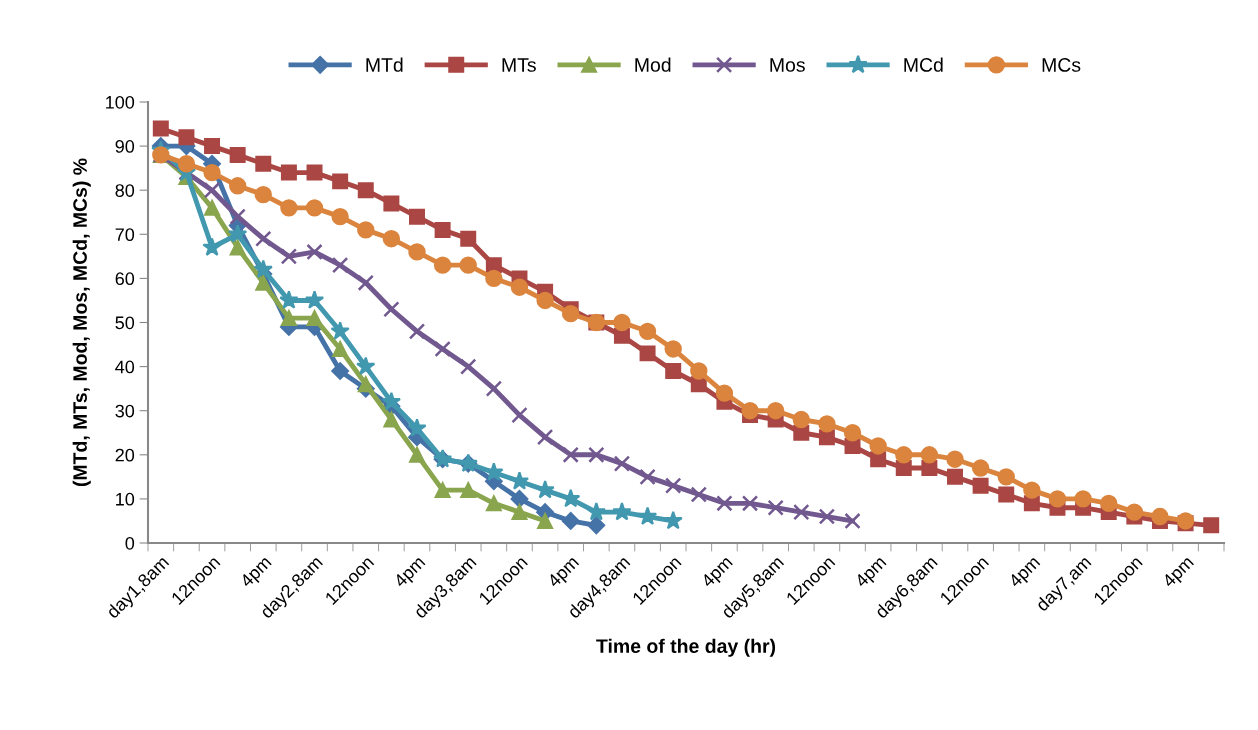  What do you see at coordinates (125, 323) in the screenshot?
I see `y-tick-label: 50` at bounding box center [125, 323].